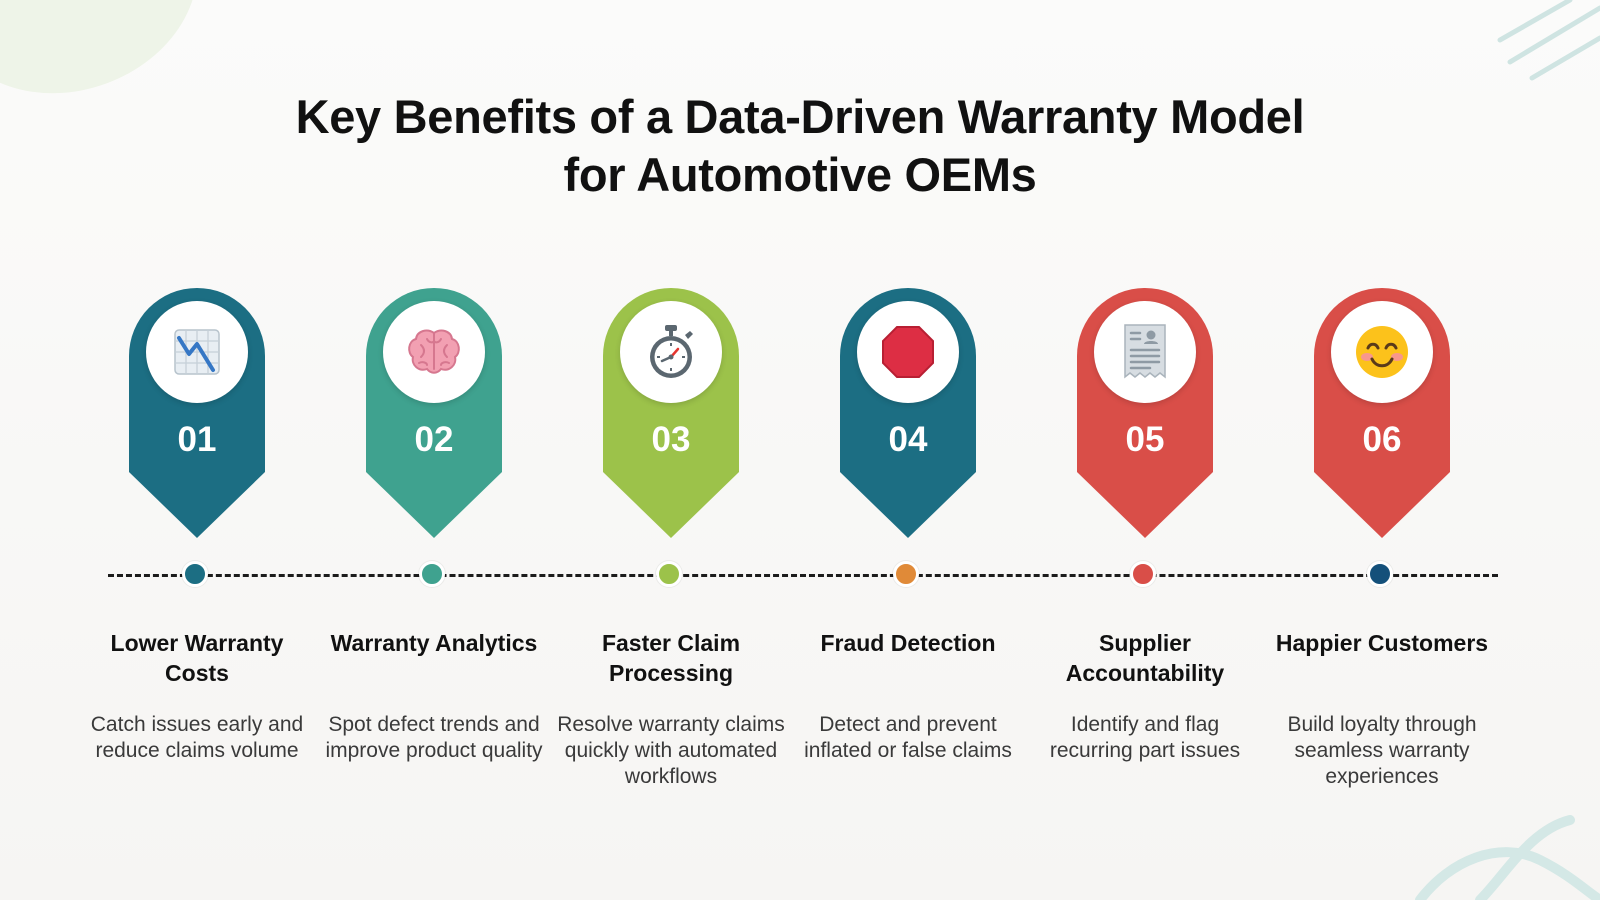 This screenshot has height=900, width=1600. What do you see at coordinates (1145, 413) in the screenshot?
I see `pin-marker: 05` at bounding box center [1145, 413].